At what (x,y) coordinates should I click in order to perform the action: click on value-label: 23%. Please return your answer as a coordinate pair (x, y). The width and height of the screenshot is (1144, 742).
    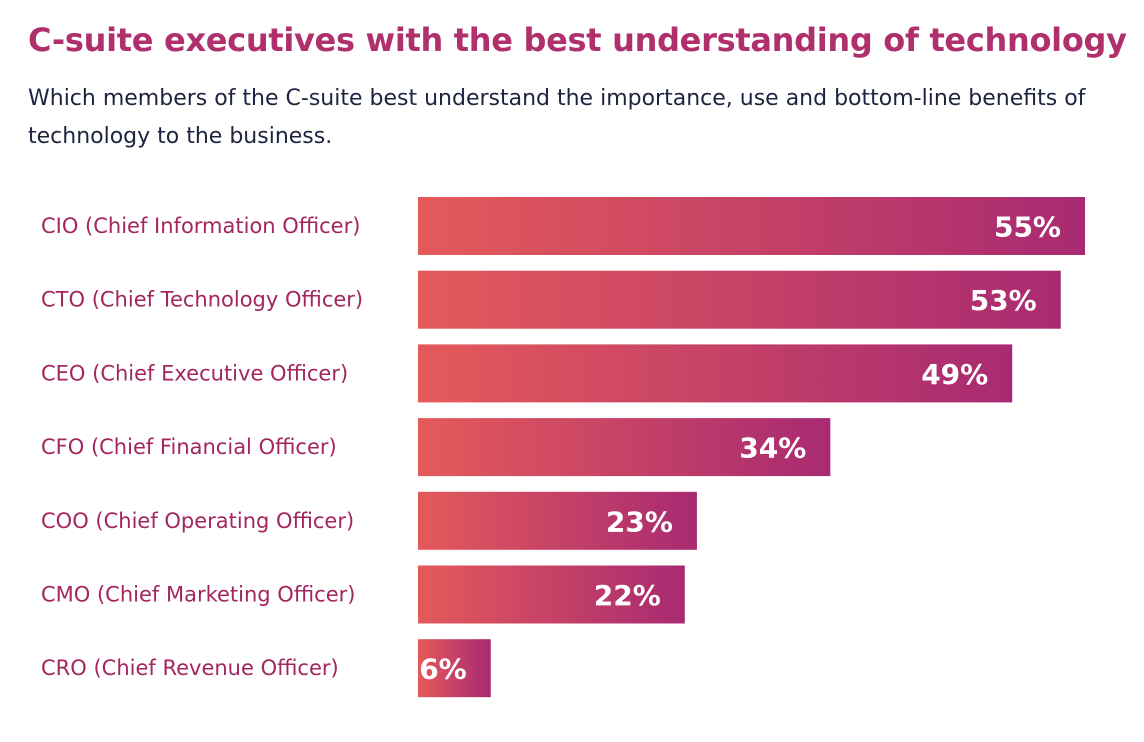
    Looking at the image, I should click on (639, 521).